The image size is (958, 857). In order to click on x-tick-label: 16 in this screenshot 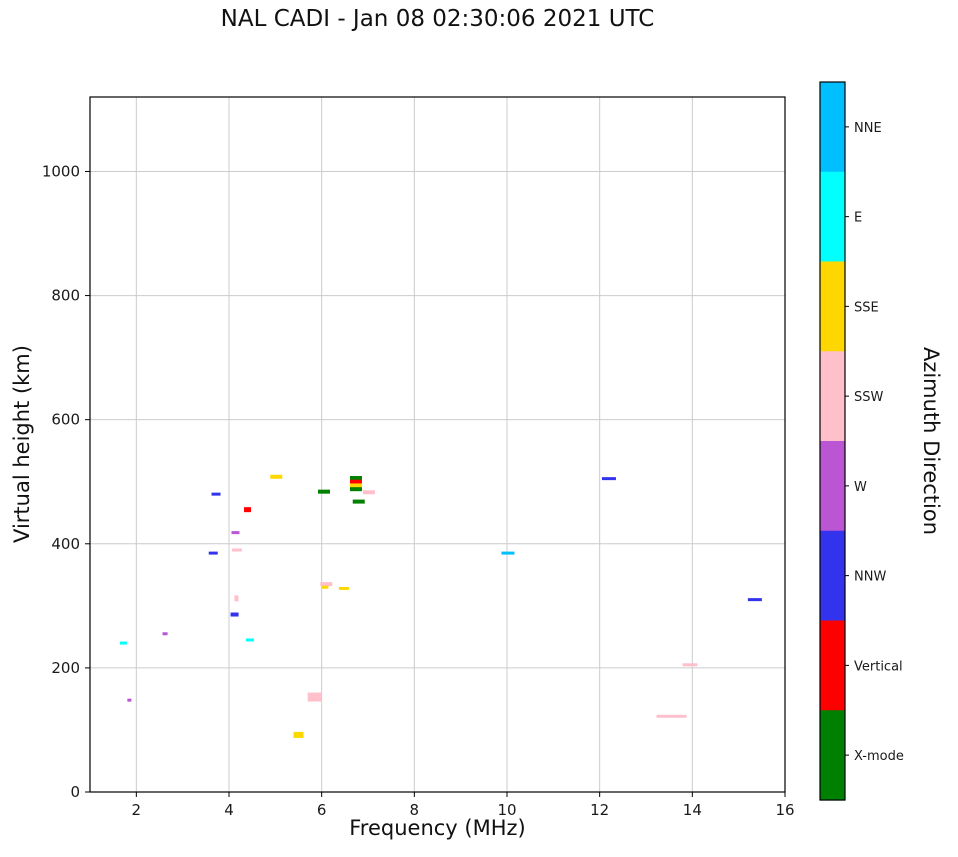, I will do `click(784, 810)`.